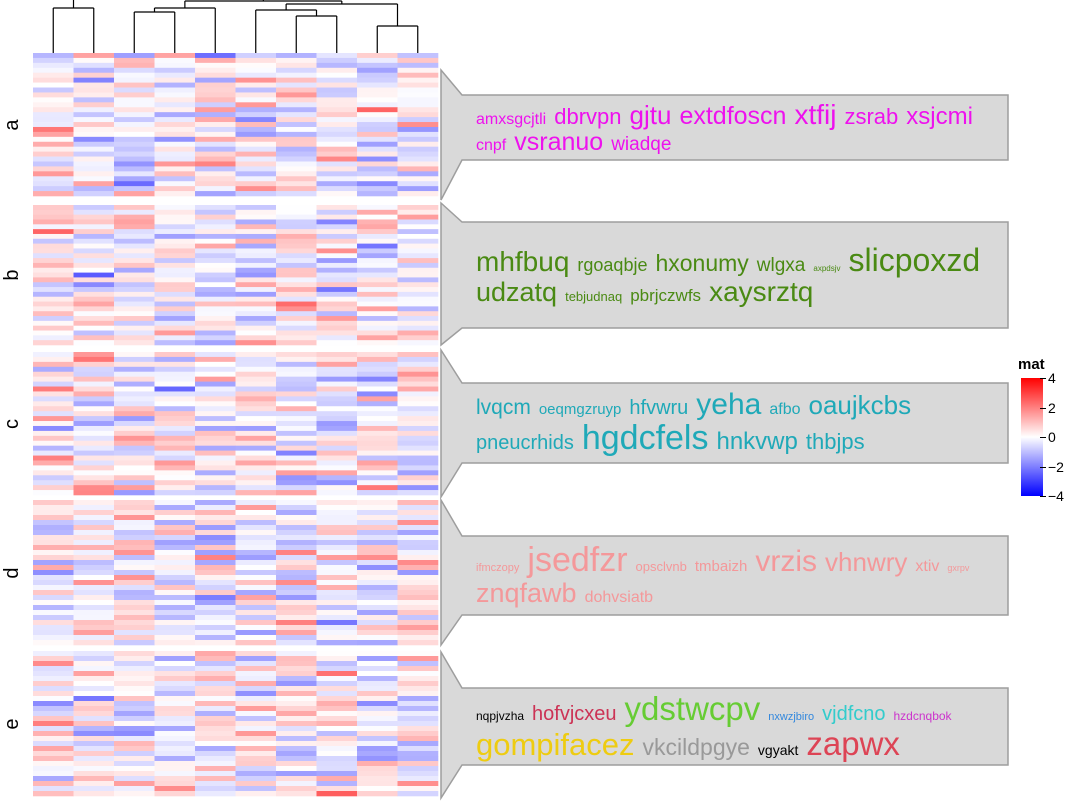  Describe the element at coordinates (661, 567) in the screenshot. I see `word-cloud-term: opsclvnb` at that location.